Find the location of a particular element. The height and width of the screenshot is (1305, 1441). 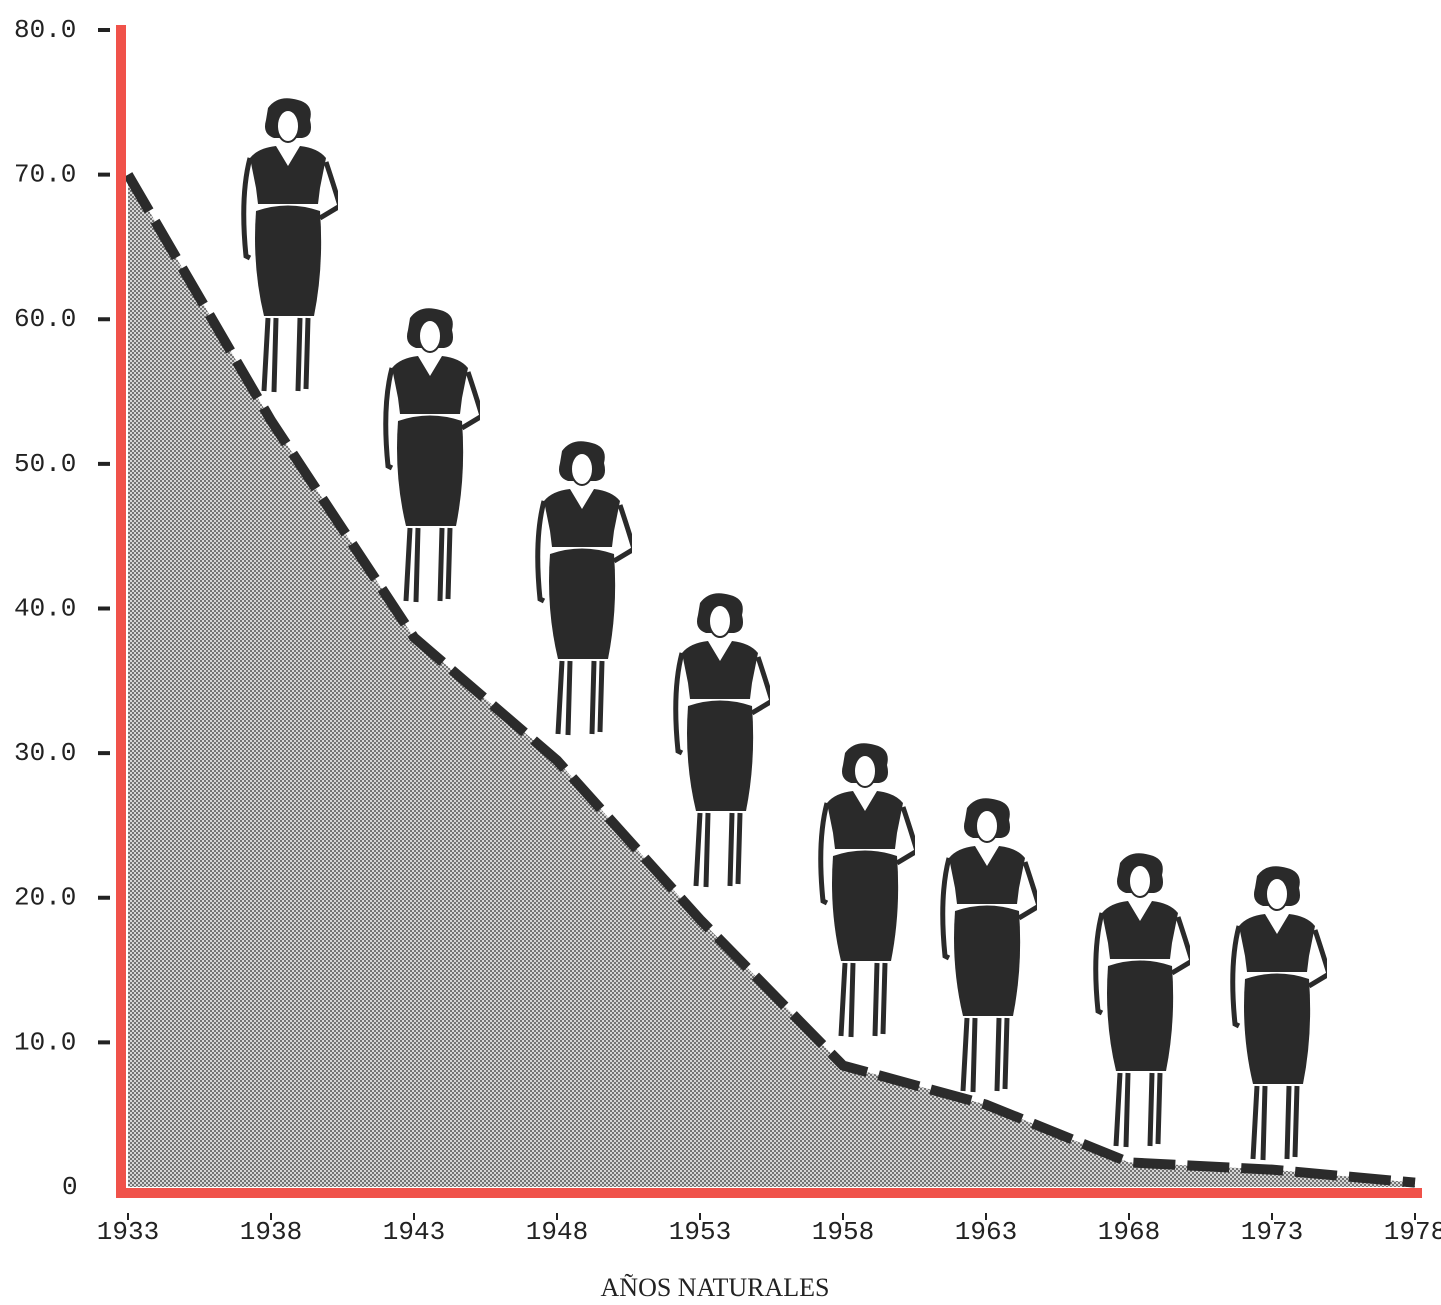

x-tick-label: 1948 is located at coordinates (557, 1232).